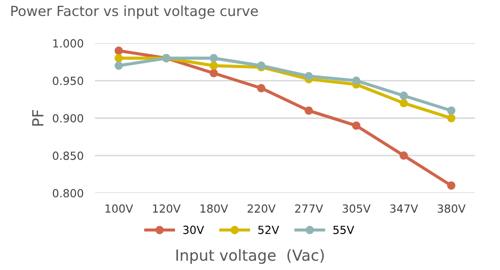 Image resolution: width=500 pixels, height=270 pixels. What do you see at coordinates (68, 118) in the screenshot?
I see `y-tick-label: 0.900` at bounding box center [68, 118].